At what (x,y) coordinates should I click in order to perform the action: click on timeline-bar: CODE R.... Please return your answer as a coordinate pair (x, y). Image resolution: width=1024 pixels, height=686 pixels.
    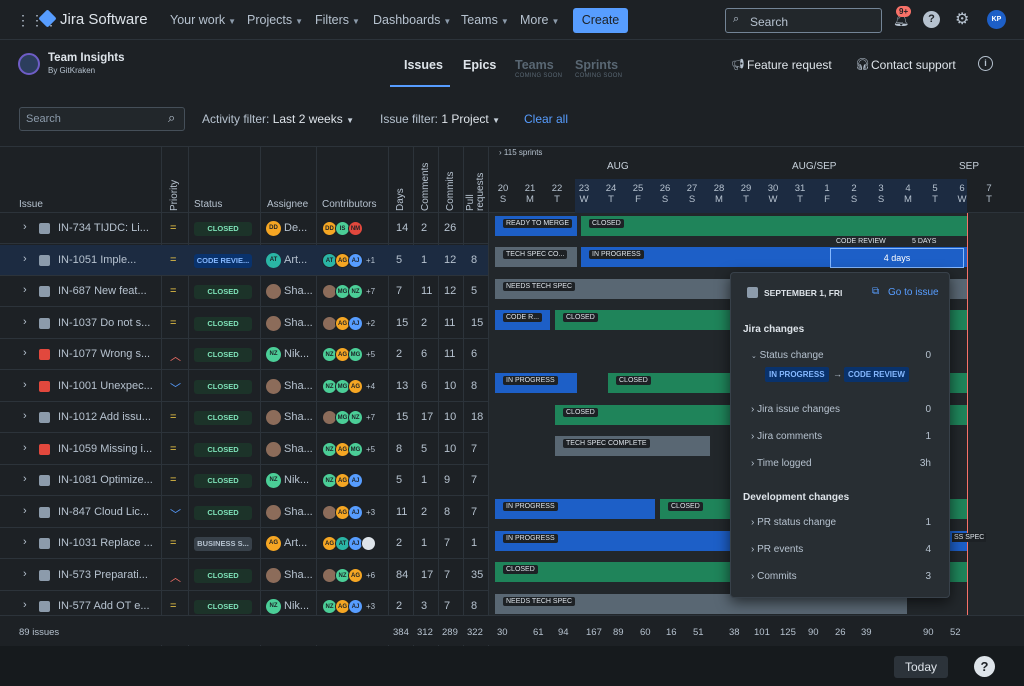
    Looking at the image, I should click on (522, 320).